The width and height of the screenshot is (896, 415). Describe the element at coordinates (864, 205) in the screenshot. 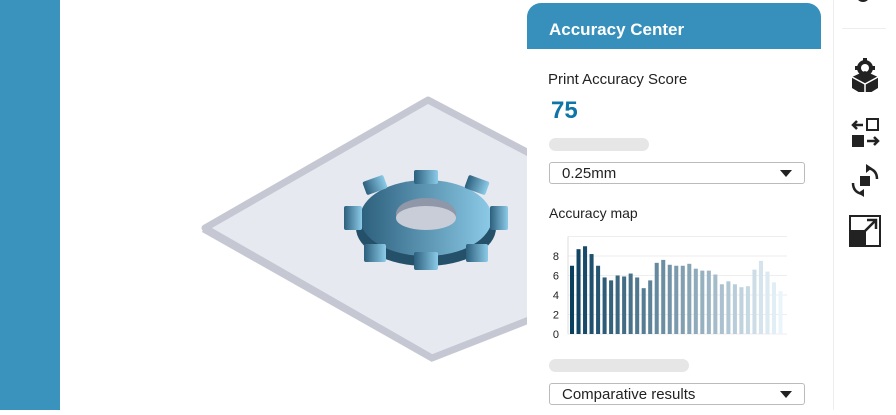

I see `right-toolbar` at that location.